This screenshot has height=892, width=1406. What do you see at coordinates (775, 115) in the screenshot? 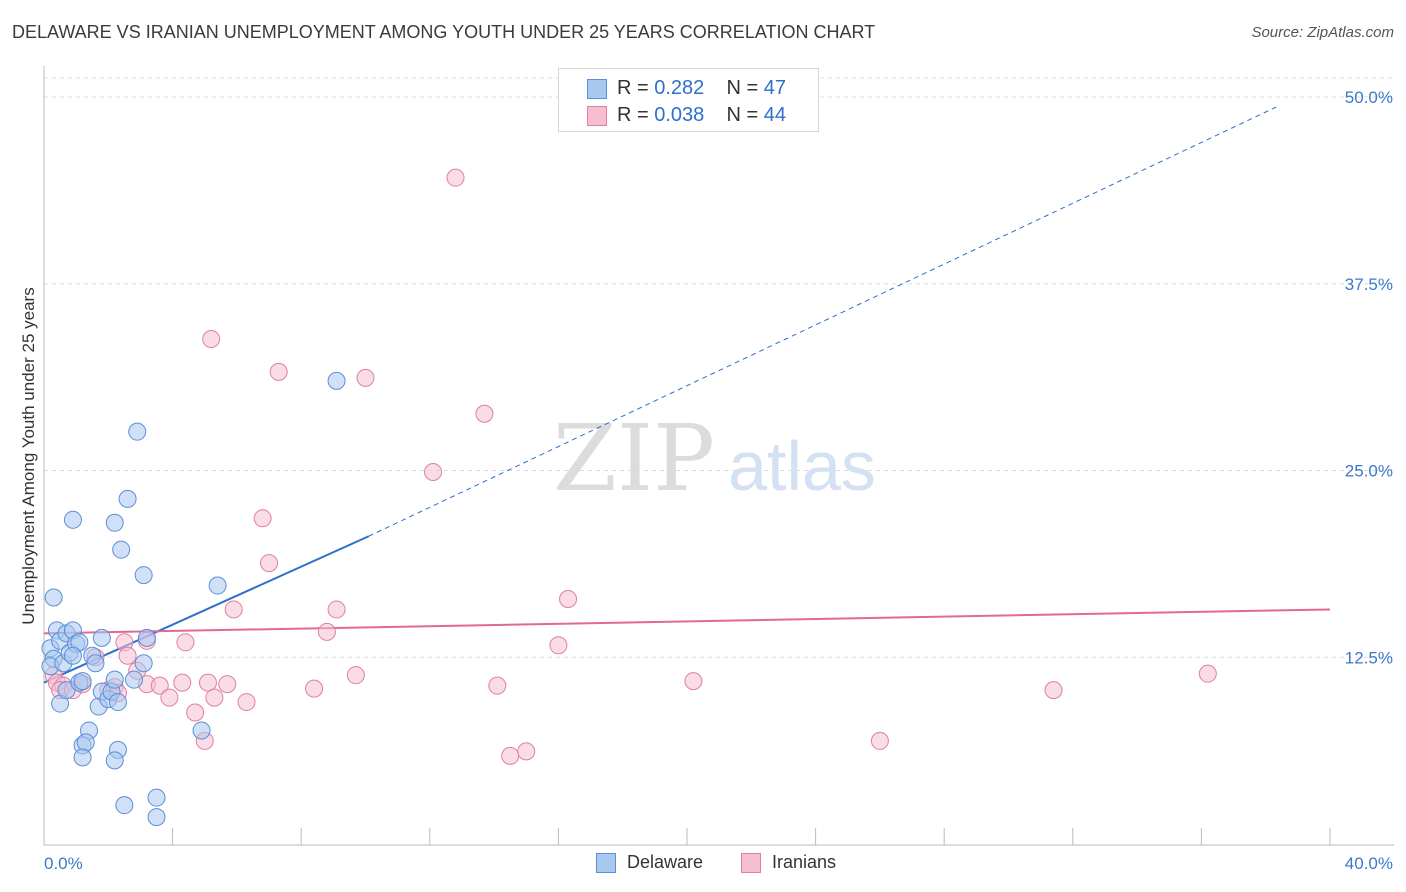
I see `n-value: 44` at bounding box center [775, 115].